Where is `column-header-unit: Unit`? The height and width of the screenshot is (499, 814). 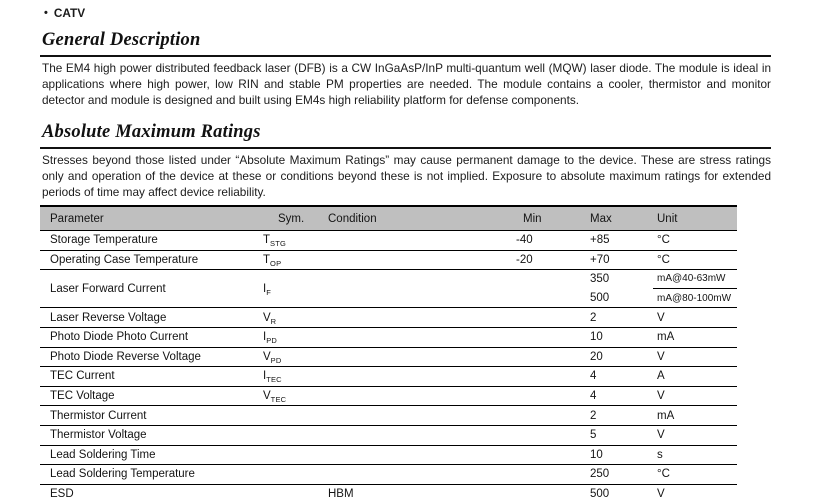
column-header-unit: Unit is located at coordinates (667, 218).